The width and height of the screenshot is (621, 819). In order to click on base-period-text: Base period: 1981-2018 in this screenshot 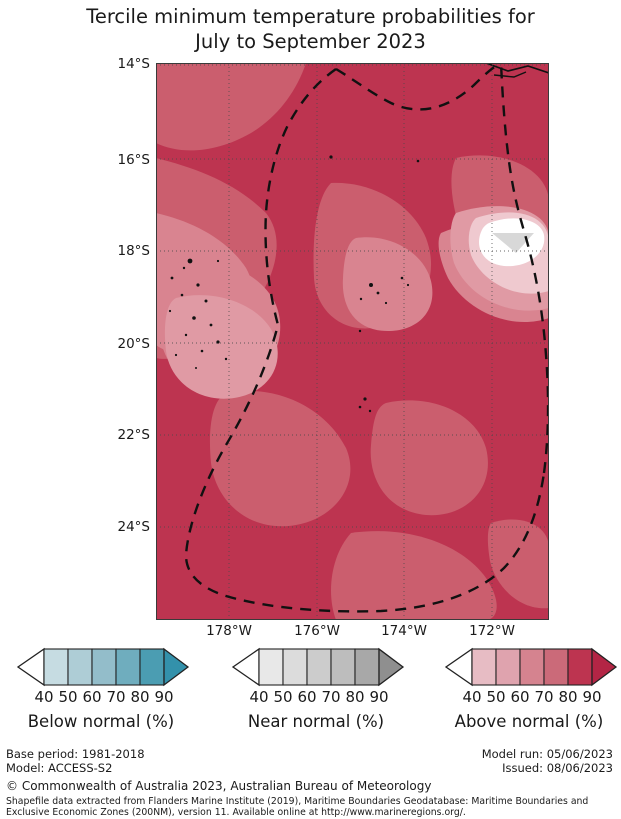, I will do `click(75, 754)`.